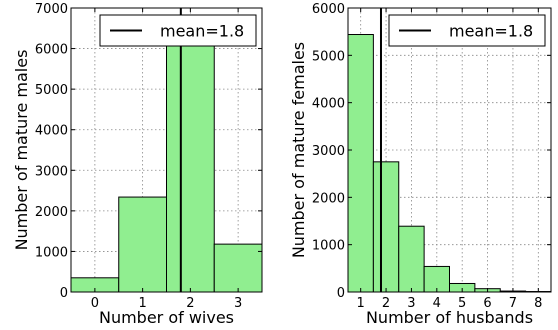 This screenshot has width=558, height=330. I want to click on x-axis-label: Number of wives, so click(166, 317).